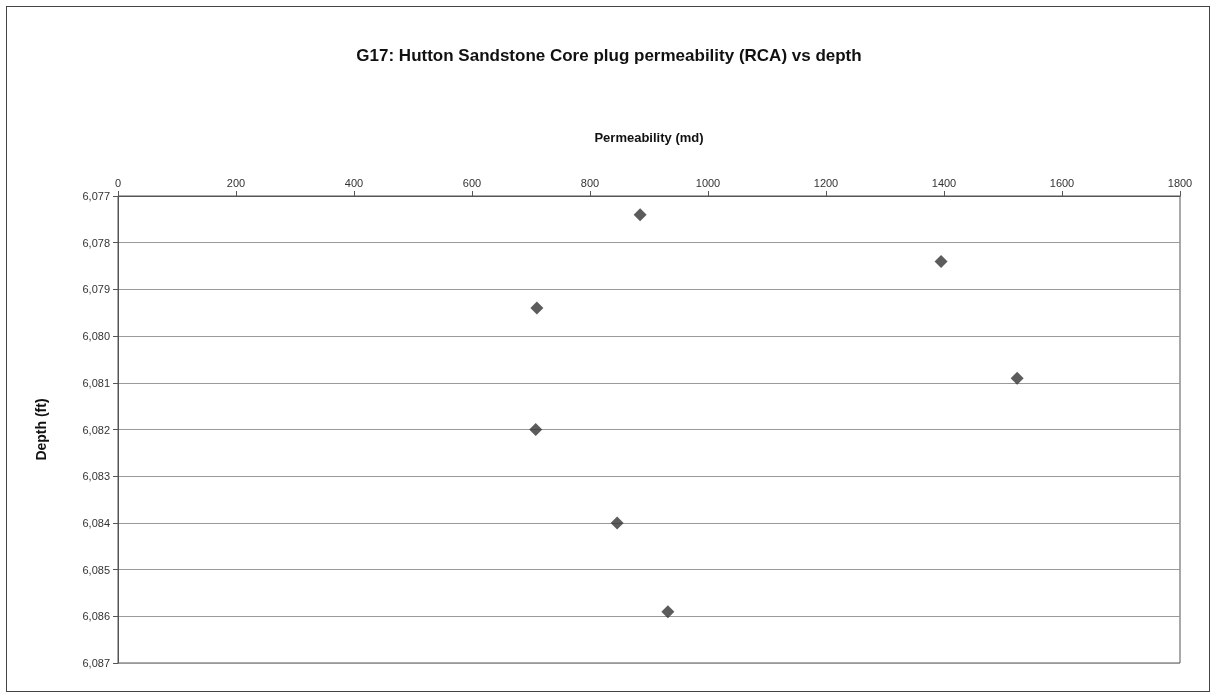 The width and height of the screenshot is (1218, 698). Describe the element at coordinates (96, 196) in the screenshot. I see `y-tick-label: 6,077` at that location.